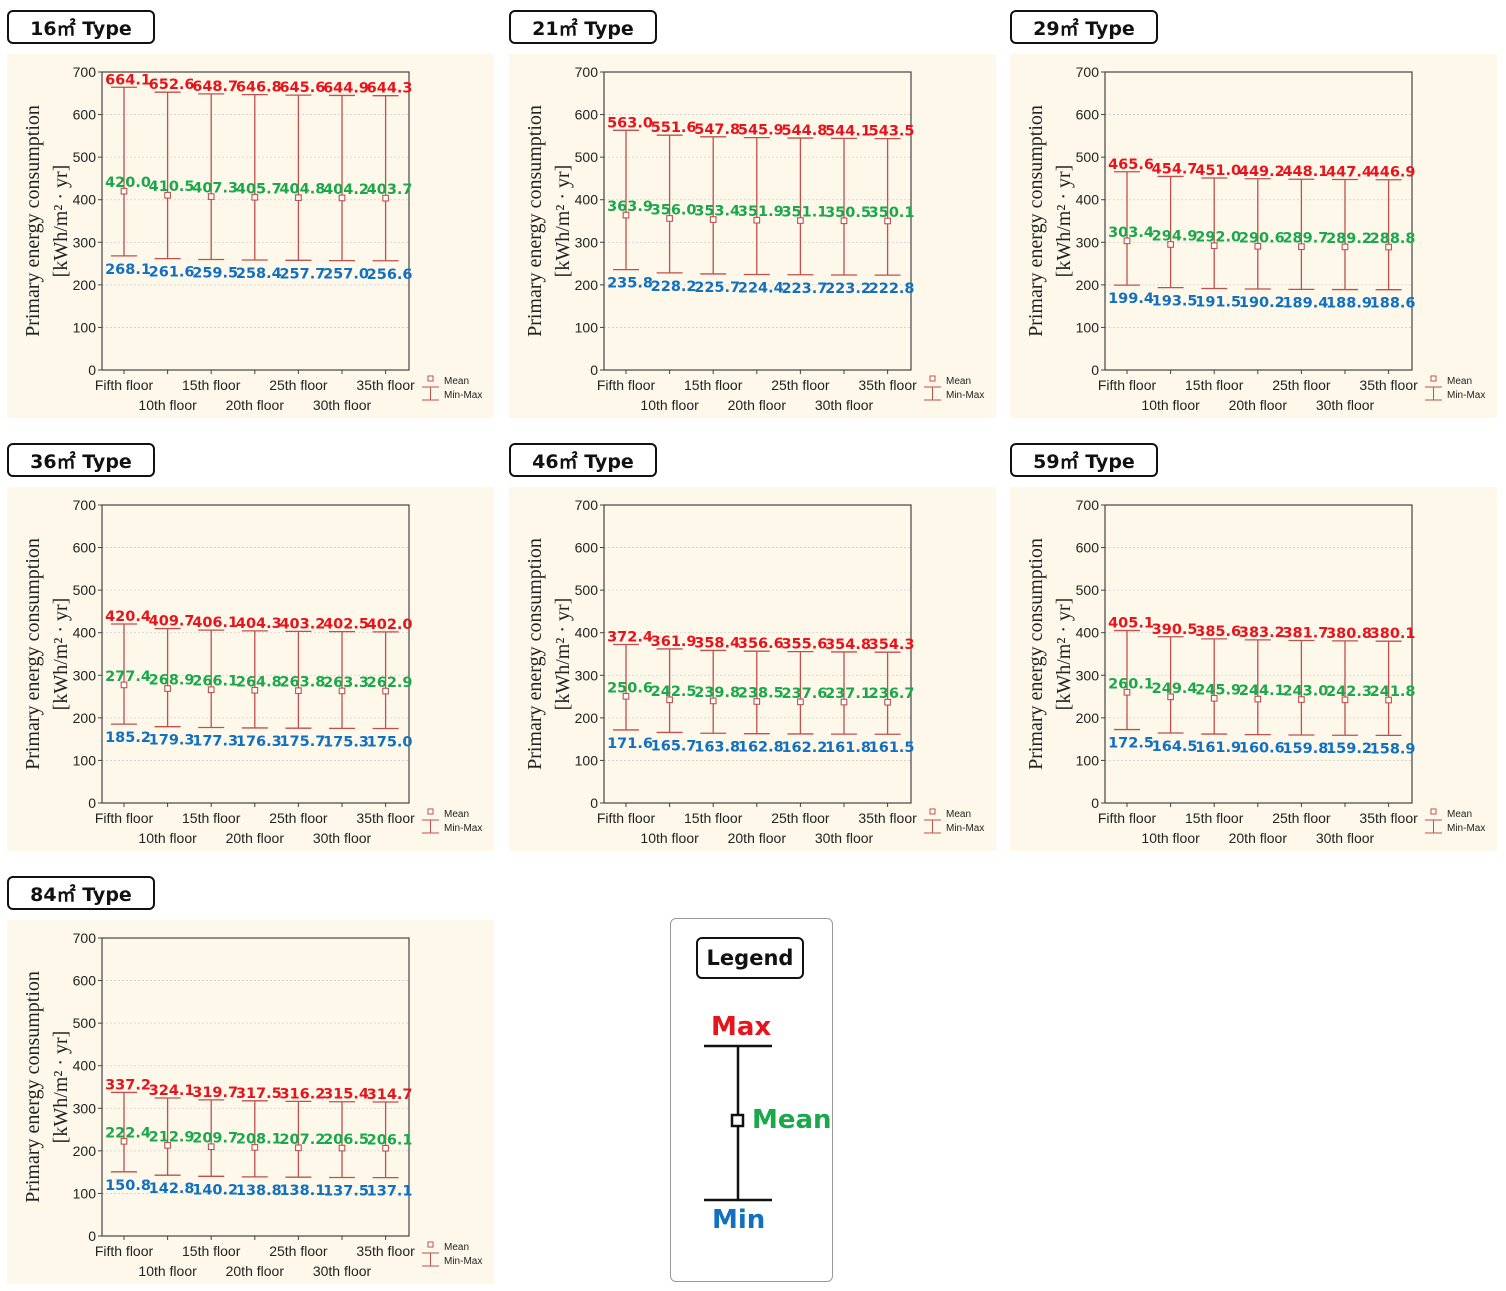 The image size is (1506, 1291). What do you see at coordinates (1393, 304) in the screenshot?
I see `min-value-label: 188.6` at bounding box center [1393, 304].